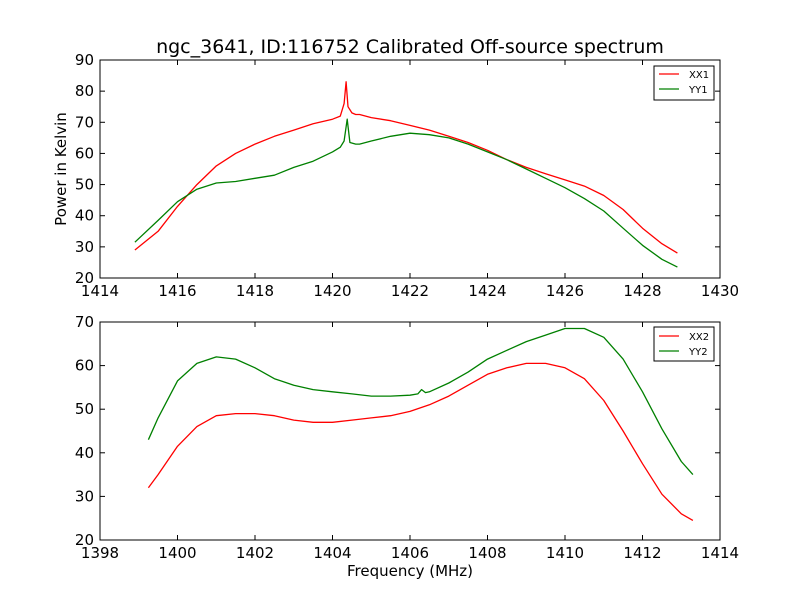  Describe the element at coordinates (487, 291) in the screenshot. I see `x-tick-label: 1424` at that location.